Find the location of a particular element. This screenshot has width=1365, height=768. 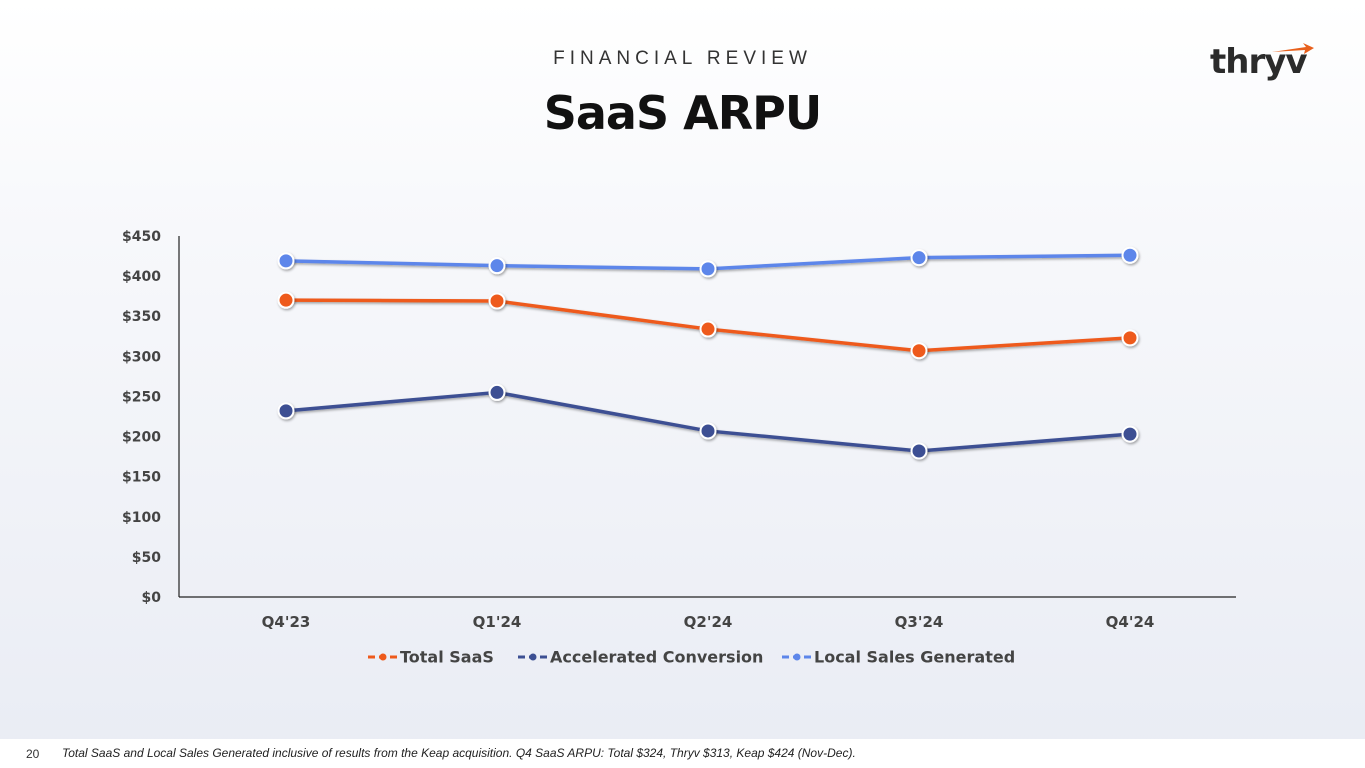

y-tick-label: $150 is located at coordinates (141, 478).